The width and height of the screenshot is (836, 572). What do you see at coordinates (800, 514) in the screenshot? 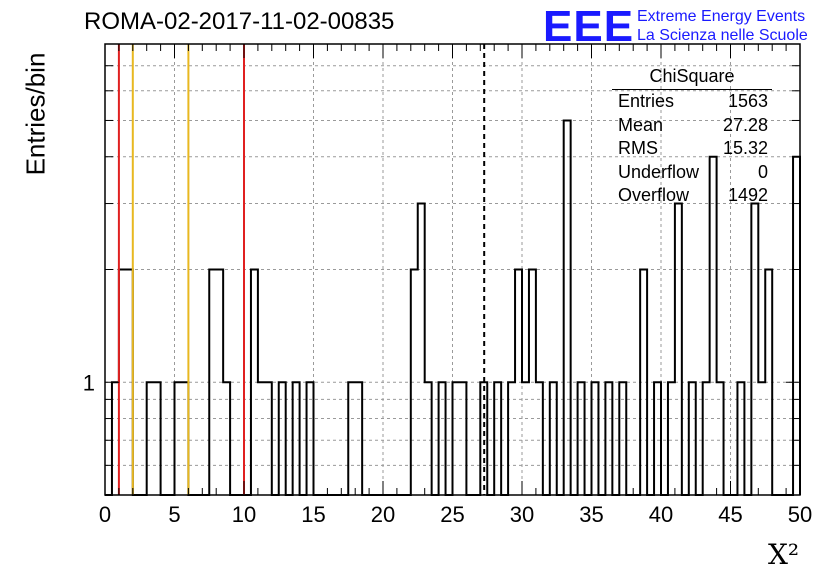
I see `x-tick-label: 50` at bounding box center [800, 514].